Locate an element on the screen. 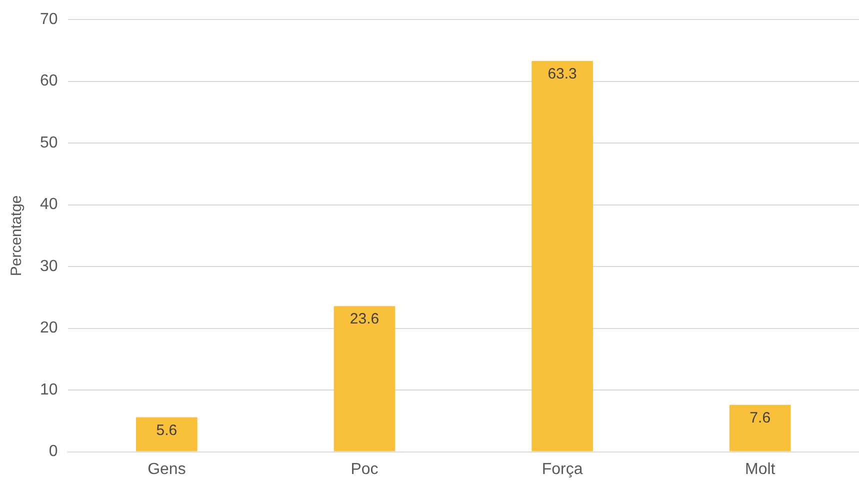 This screenshot has width=859, height=489. y-tick-label: 0 is located at coordinates (53, 451).